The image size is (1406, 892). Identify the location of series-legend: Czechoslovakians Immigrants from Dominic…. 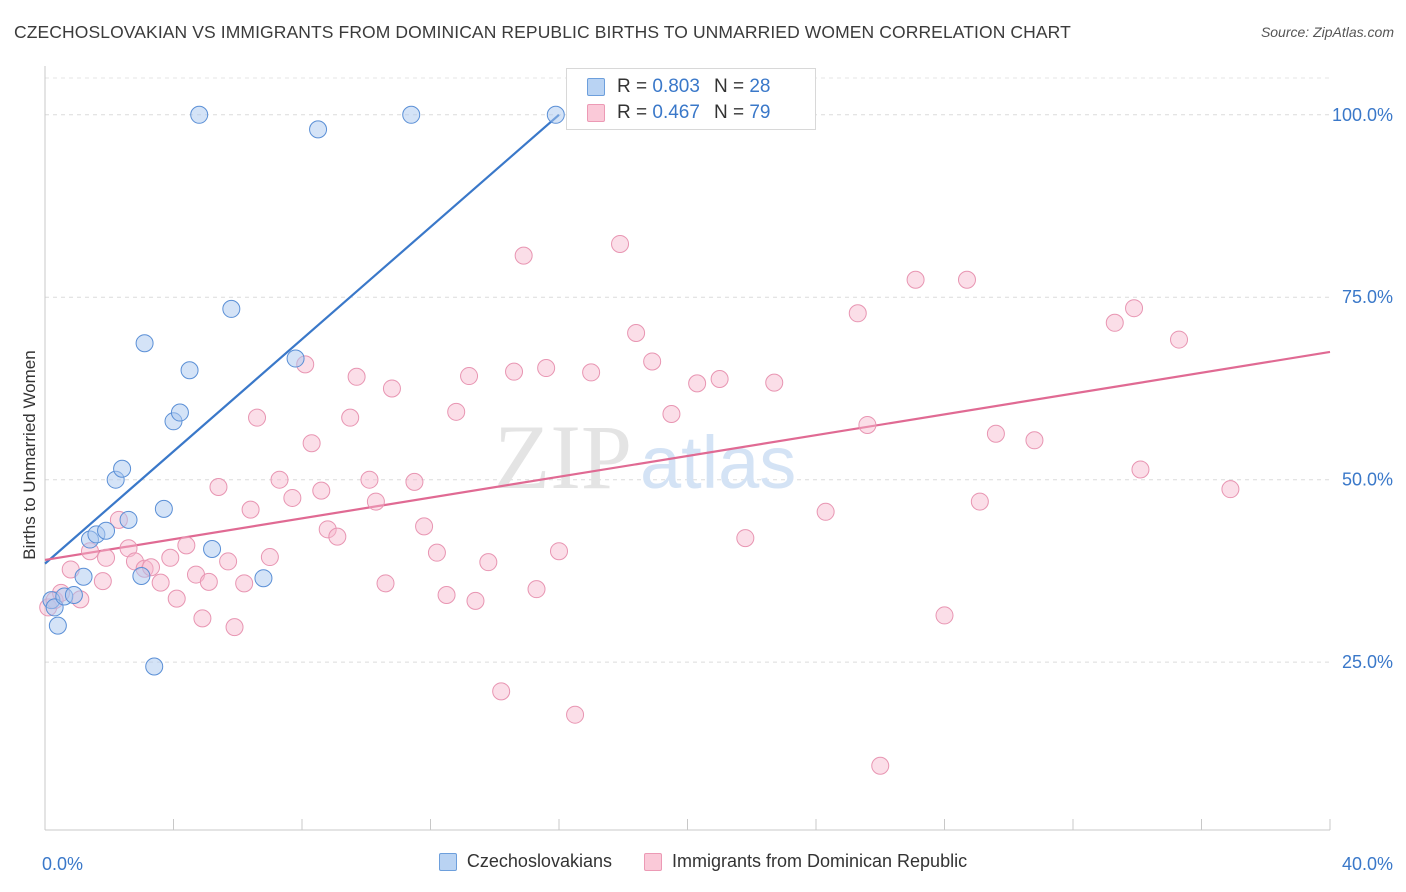
(703, 861).